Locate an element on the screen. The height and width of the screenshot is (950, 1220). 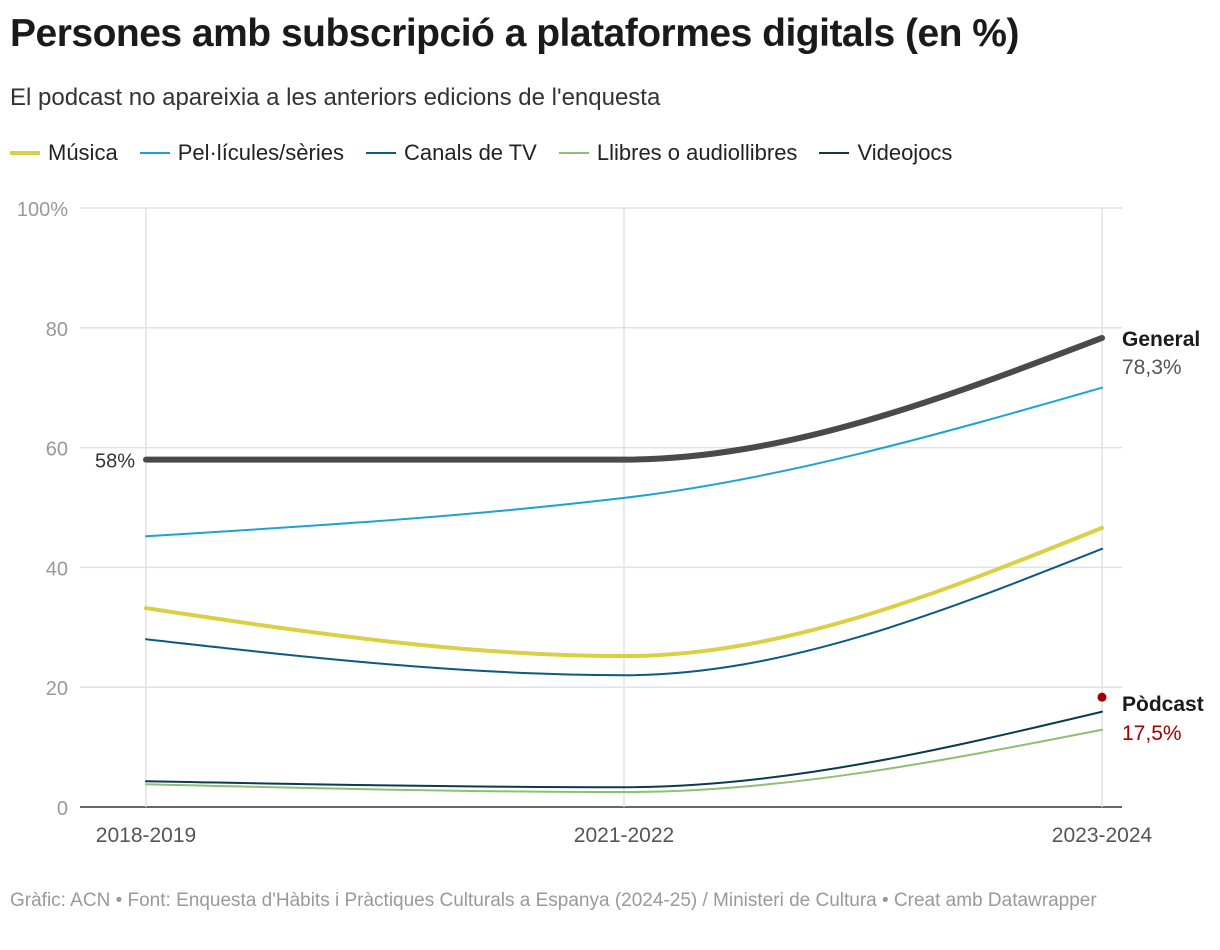
legend-label: Pel·lícules/sèries is located at coordinates (260, 152).